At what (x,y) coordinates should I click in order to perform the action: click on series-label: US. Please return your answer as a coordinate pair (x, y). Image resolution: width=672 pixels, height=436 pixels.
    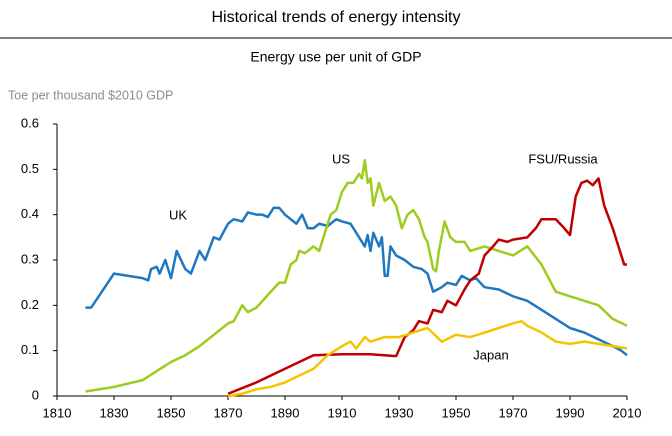
    Looking at the image, I should click on (341, 158).